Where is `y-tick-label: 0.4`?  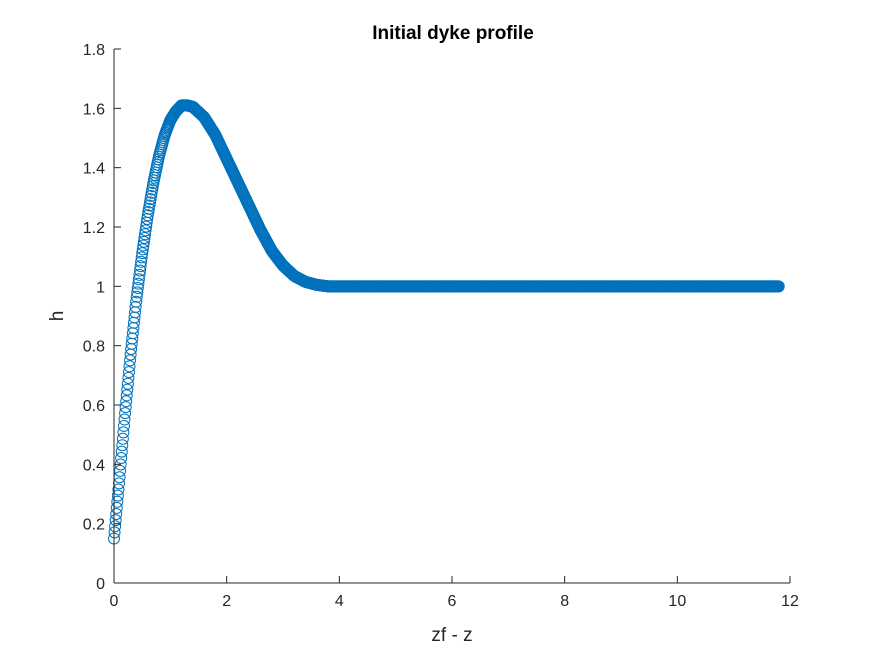 y-tick-label: 0.4 is located at coordinates (94, 465).